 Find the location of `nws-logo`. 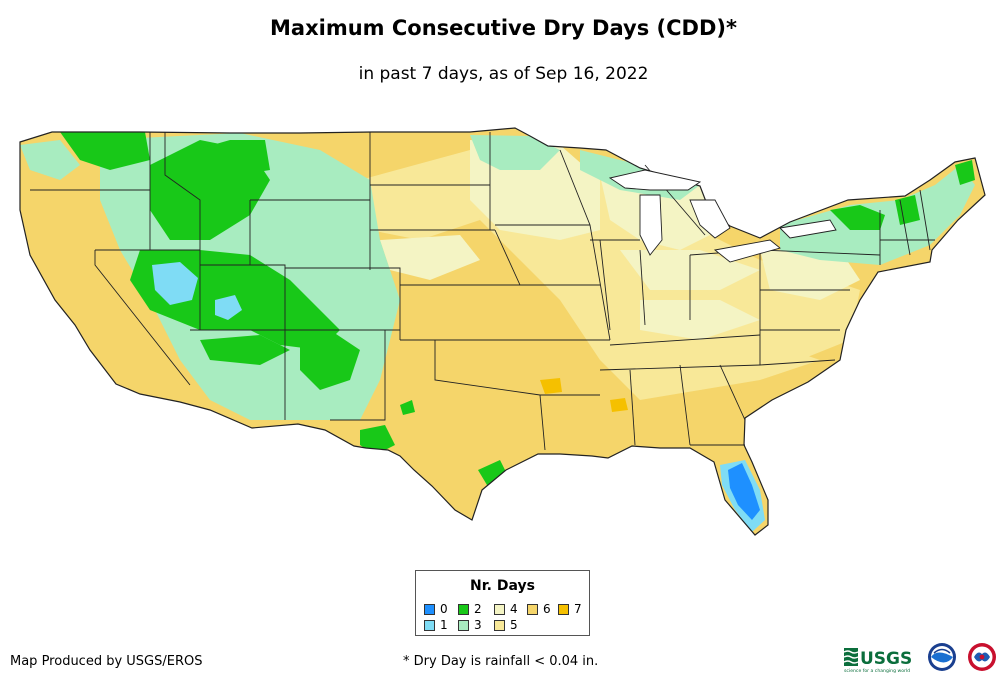

nws-logo is located at coordinates (982, 657).